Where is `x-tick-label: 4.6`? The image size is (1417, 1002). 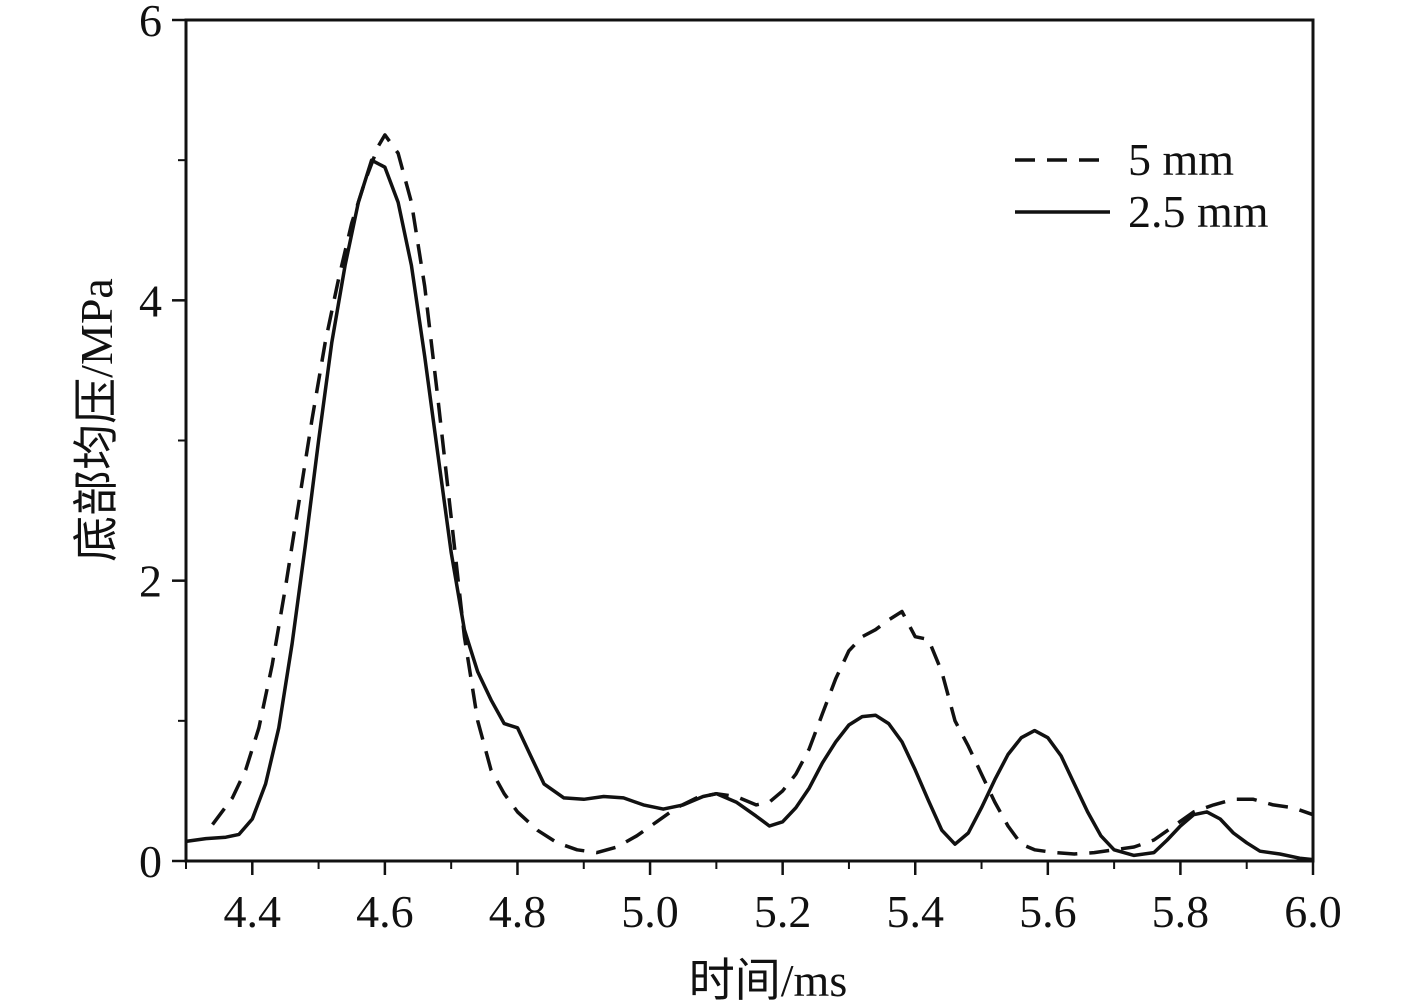 x-tick-label: 4.6 is located at coordinates (385, 911).